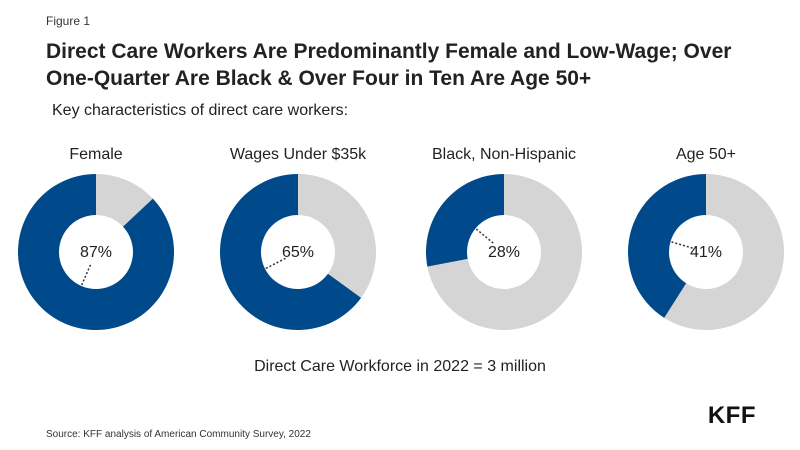 The height and width of the screenshot is (450, 800). I want to click on donut-value-label: 41%, so click(706, 252).